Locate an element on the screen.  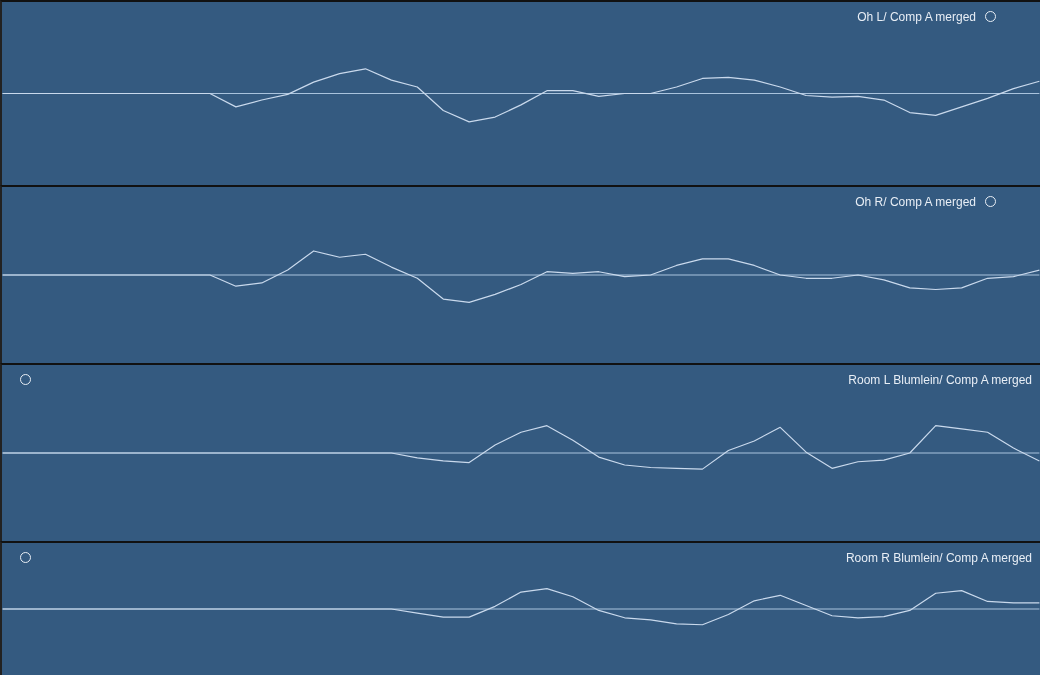
chart-title: Room L Blumlein/ Comp A merged is located at coordinates (940, 380).